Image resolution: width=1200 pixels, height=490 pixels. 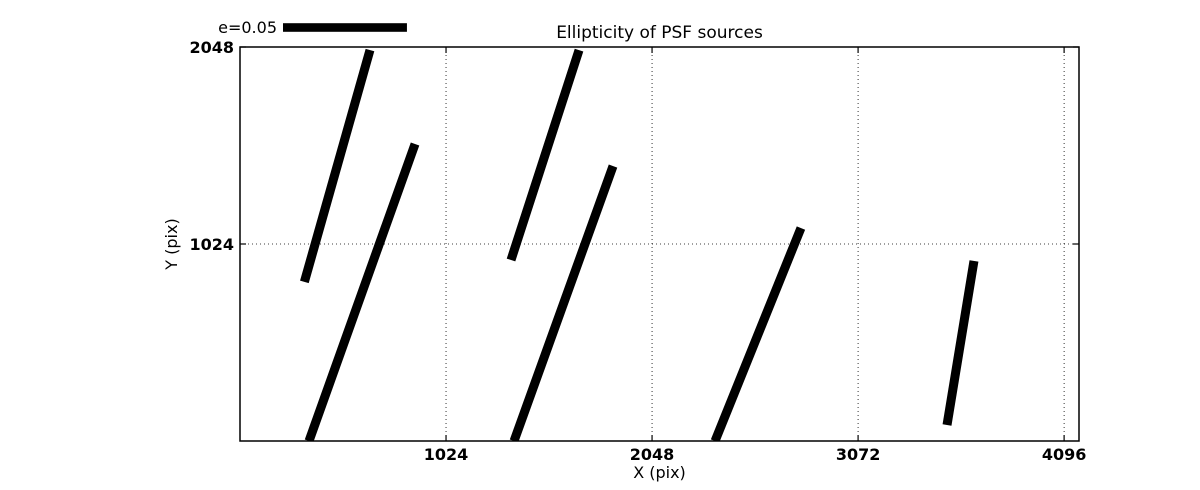 I want to click on y-axis-label: Y (pix), so click(x=171, y=244).